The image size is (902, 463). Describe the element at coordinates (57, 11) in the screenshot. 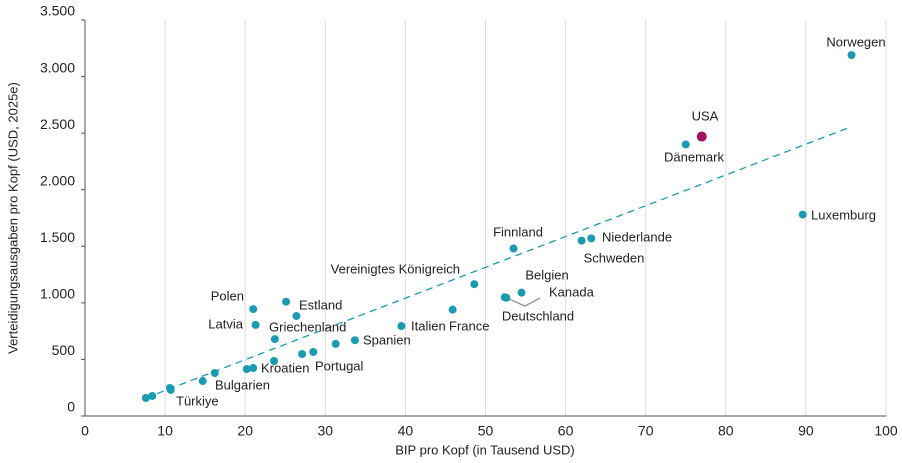

I see `y-tick-label: 3.500` at that location.